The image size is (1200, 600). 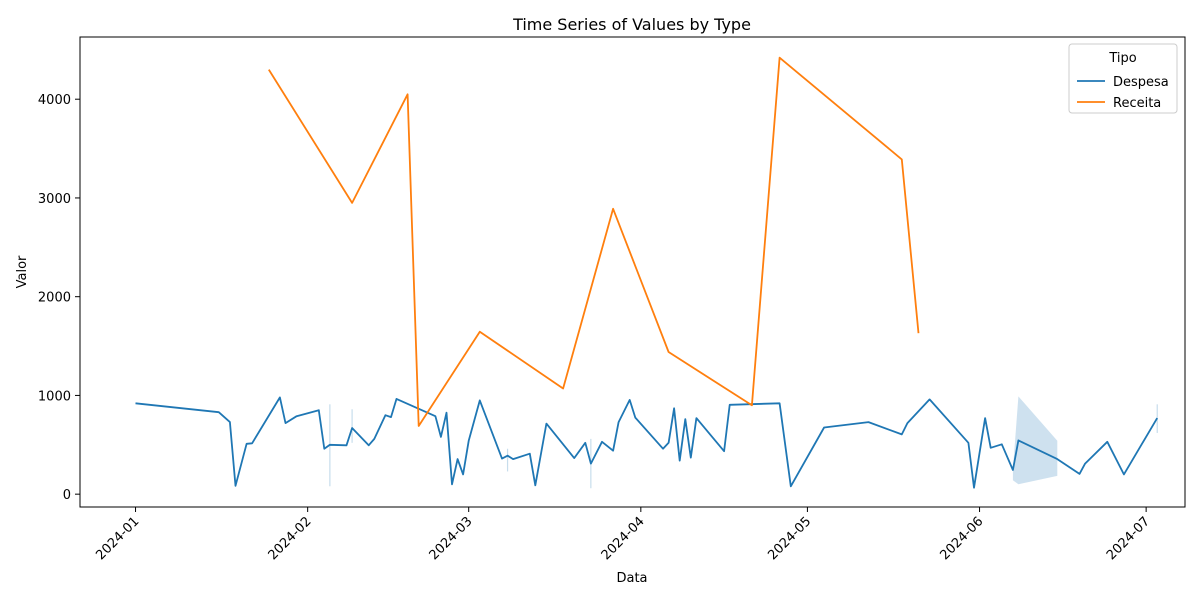 I want to click on x-tick-label: 2024-07, so click(x=1128, y=538).